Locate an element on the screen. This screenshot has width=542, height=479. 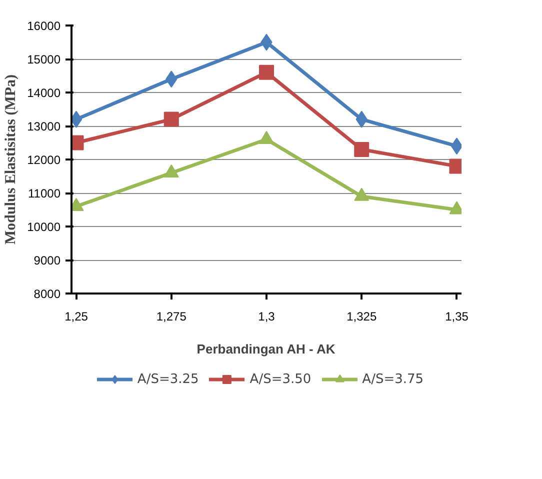
x-tick-label: 1,3 is located at coordinates (267, 317).